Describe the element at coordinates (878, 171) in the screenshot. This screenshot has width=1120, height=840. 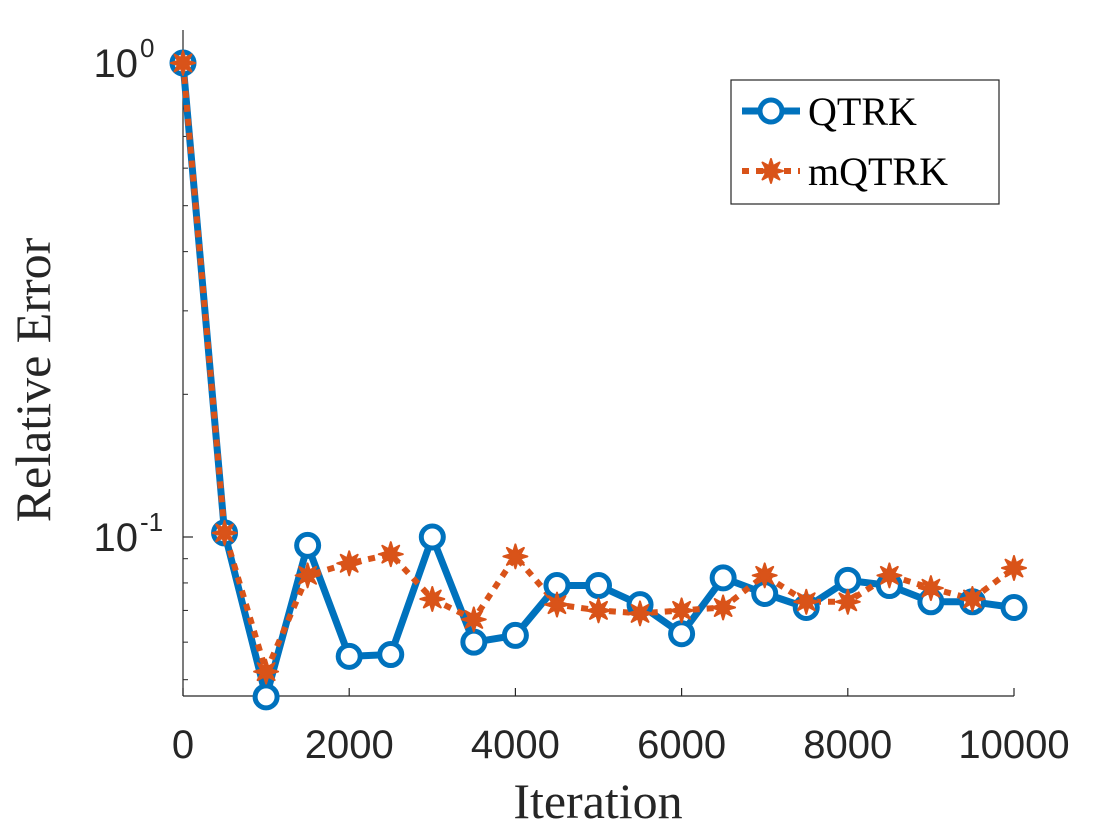
I see `legend-label: mQTRK` at that location.